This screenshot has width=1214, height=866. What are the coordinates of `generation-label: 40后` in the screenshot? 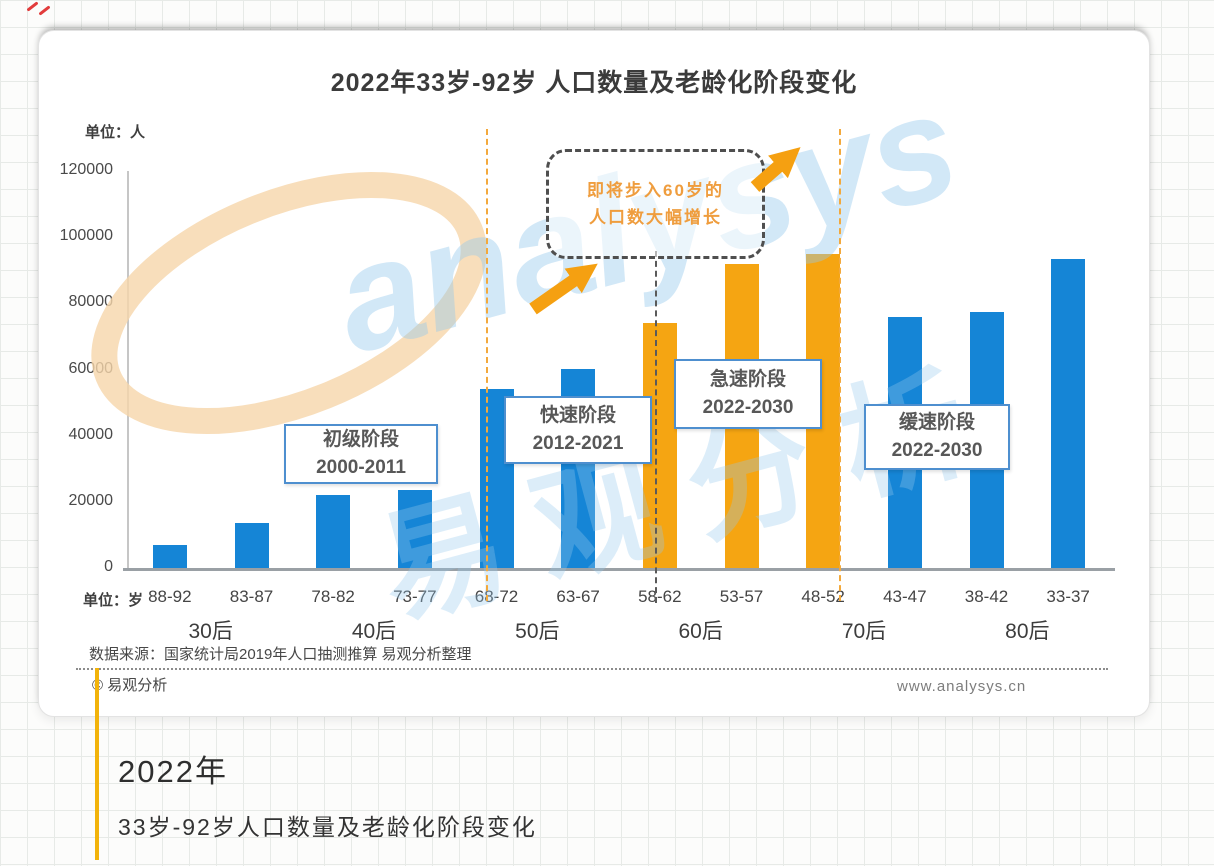 It's located at (374, 631).